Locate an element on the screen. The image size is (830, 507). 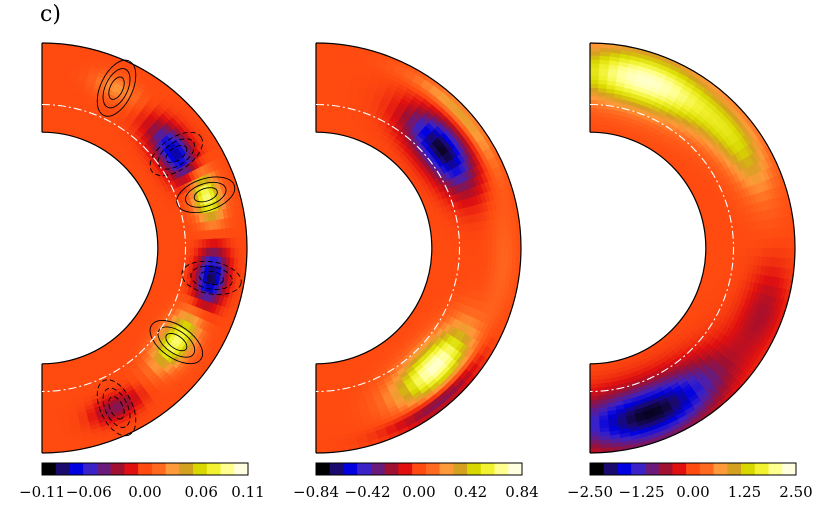
colorbar-tick-label: 0.00 is located at coordinates (692, 492).